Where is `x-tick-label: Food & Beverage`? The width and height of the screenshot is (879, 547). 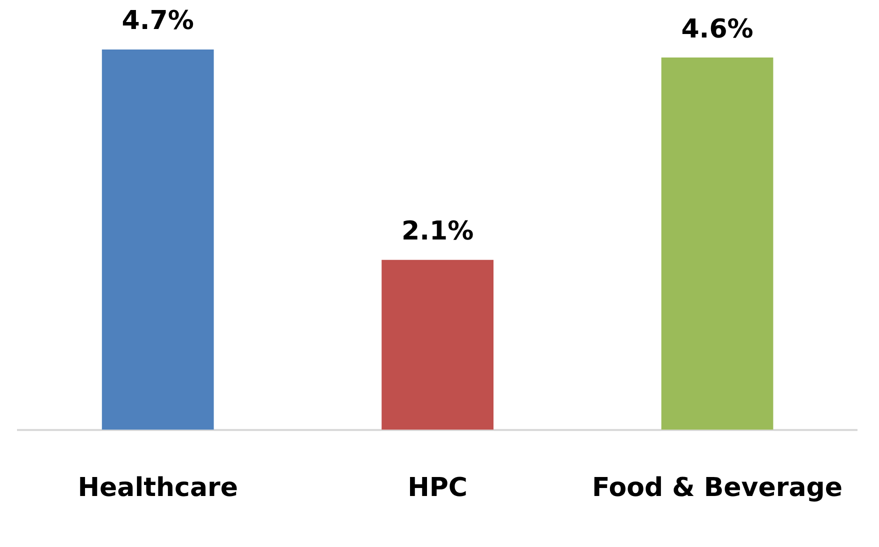
x-tick-label: Food & Beverage is located at coordinates (717, 488).